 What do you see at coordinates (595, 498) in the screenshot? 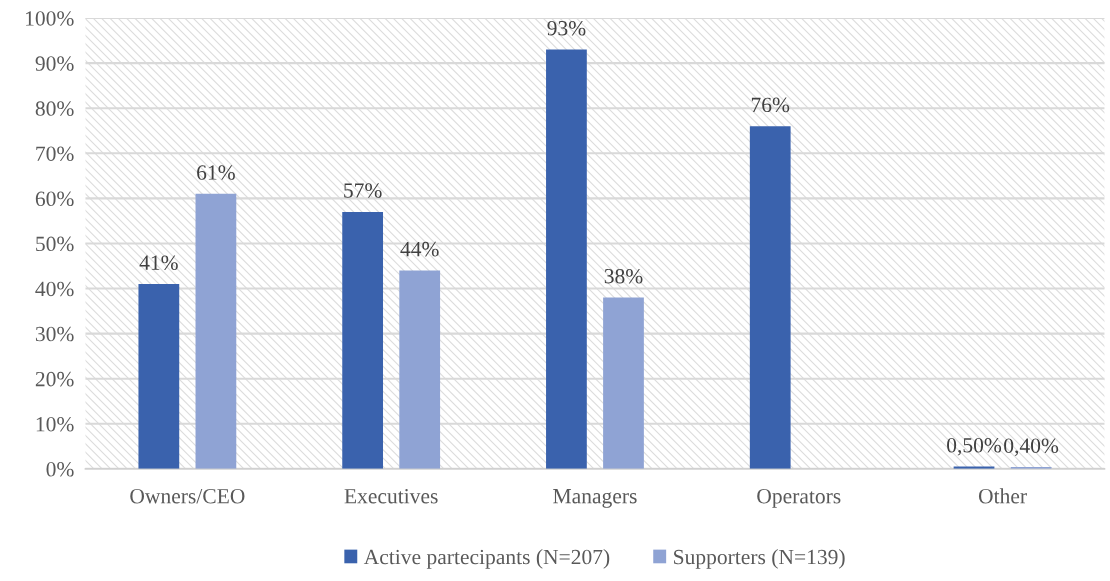
I see `x-tick-label: Managers` at bounding box center [595, 498].